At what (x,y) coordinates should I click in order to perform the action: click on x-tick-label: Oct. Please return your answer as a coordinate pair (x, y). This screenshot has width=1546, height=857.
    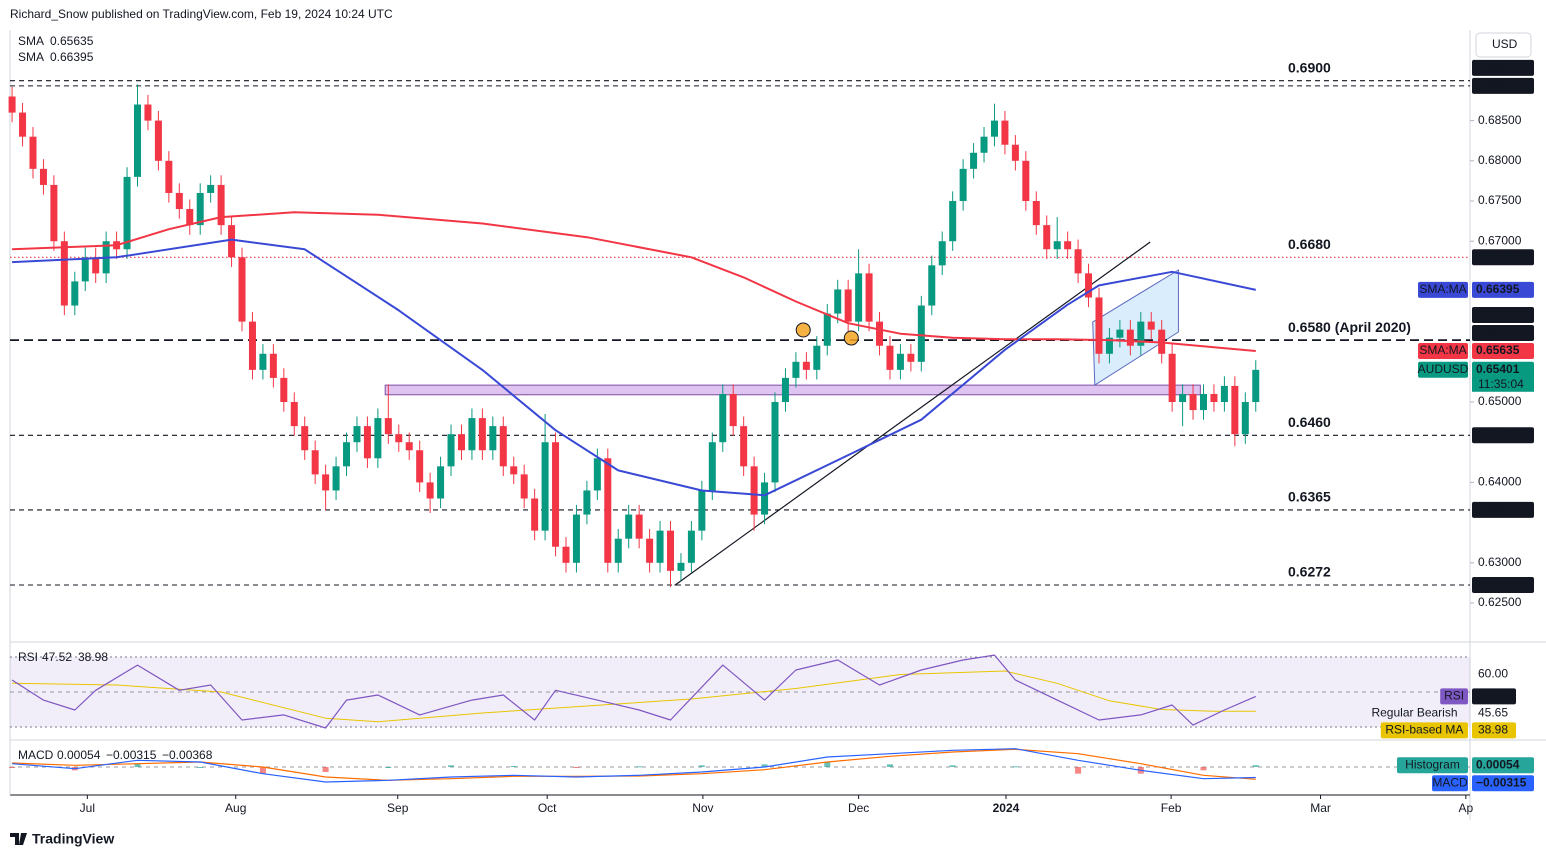
    Looking at the image, I should click on (547, 808).